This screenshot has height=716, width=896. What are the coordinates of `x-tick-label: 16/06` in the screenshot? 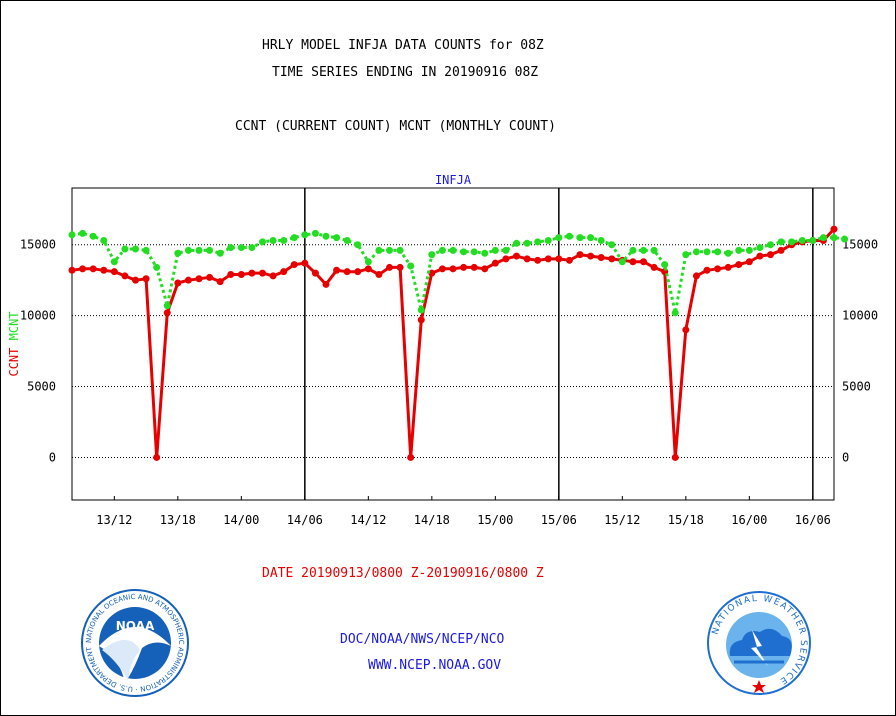 It's located at (813, 520).